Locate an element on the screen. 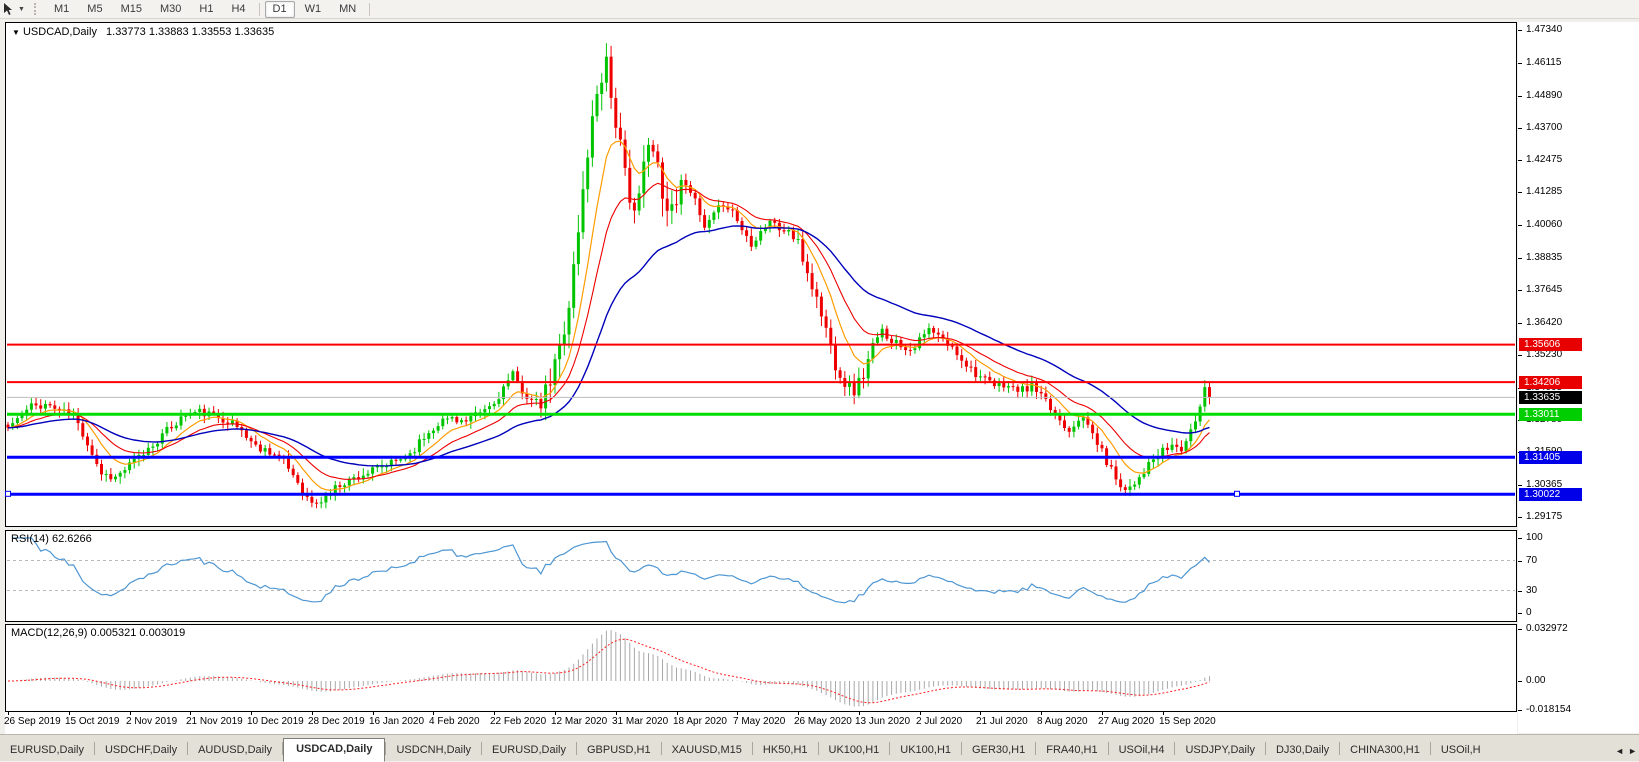 The image size is (1639, 762). tab-eurusd-daily-5: EURUSD,Daily is located at coordinates (529, 750).